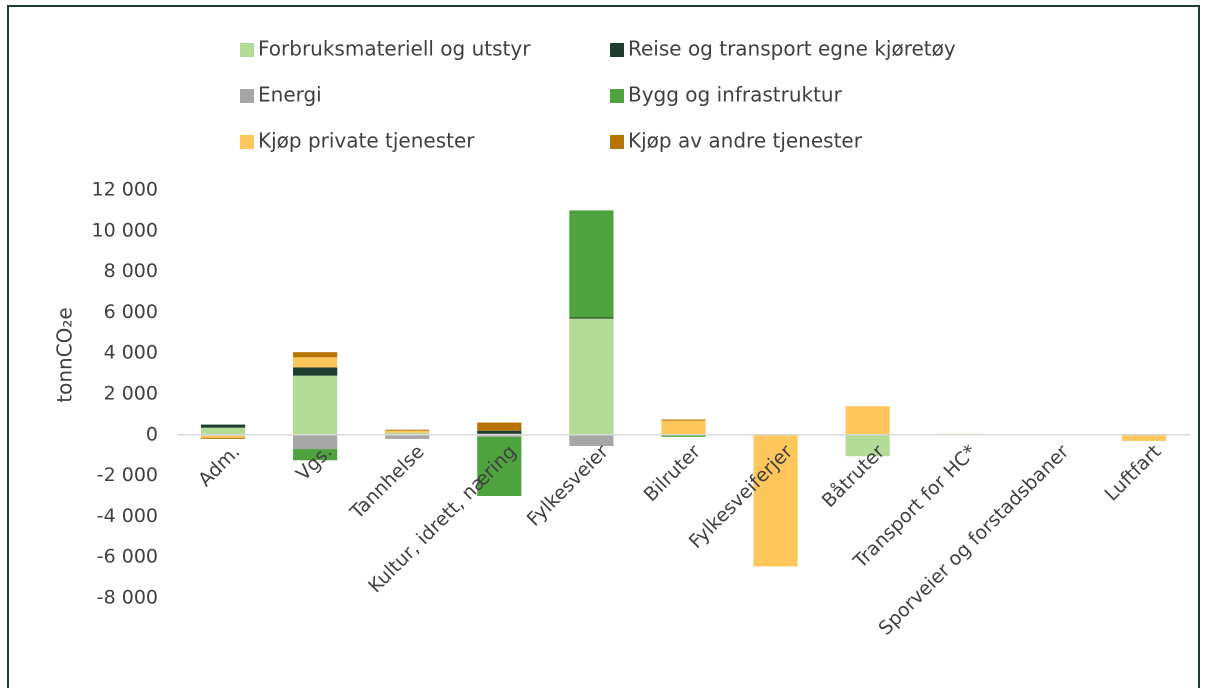  Describe the element at coordinates (127, 598) in the screenshot. I see `y-tick-label: -8 000` at that location.